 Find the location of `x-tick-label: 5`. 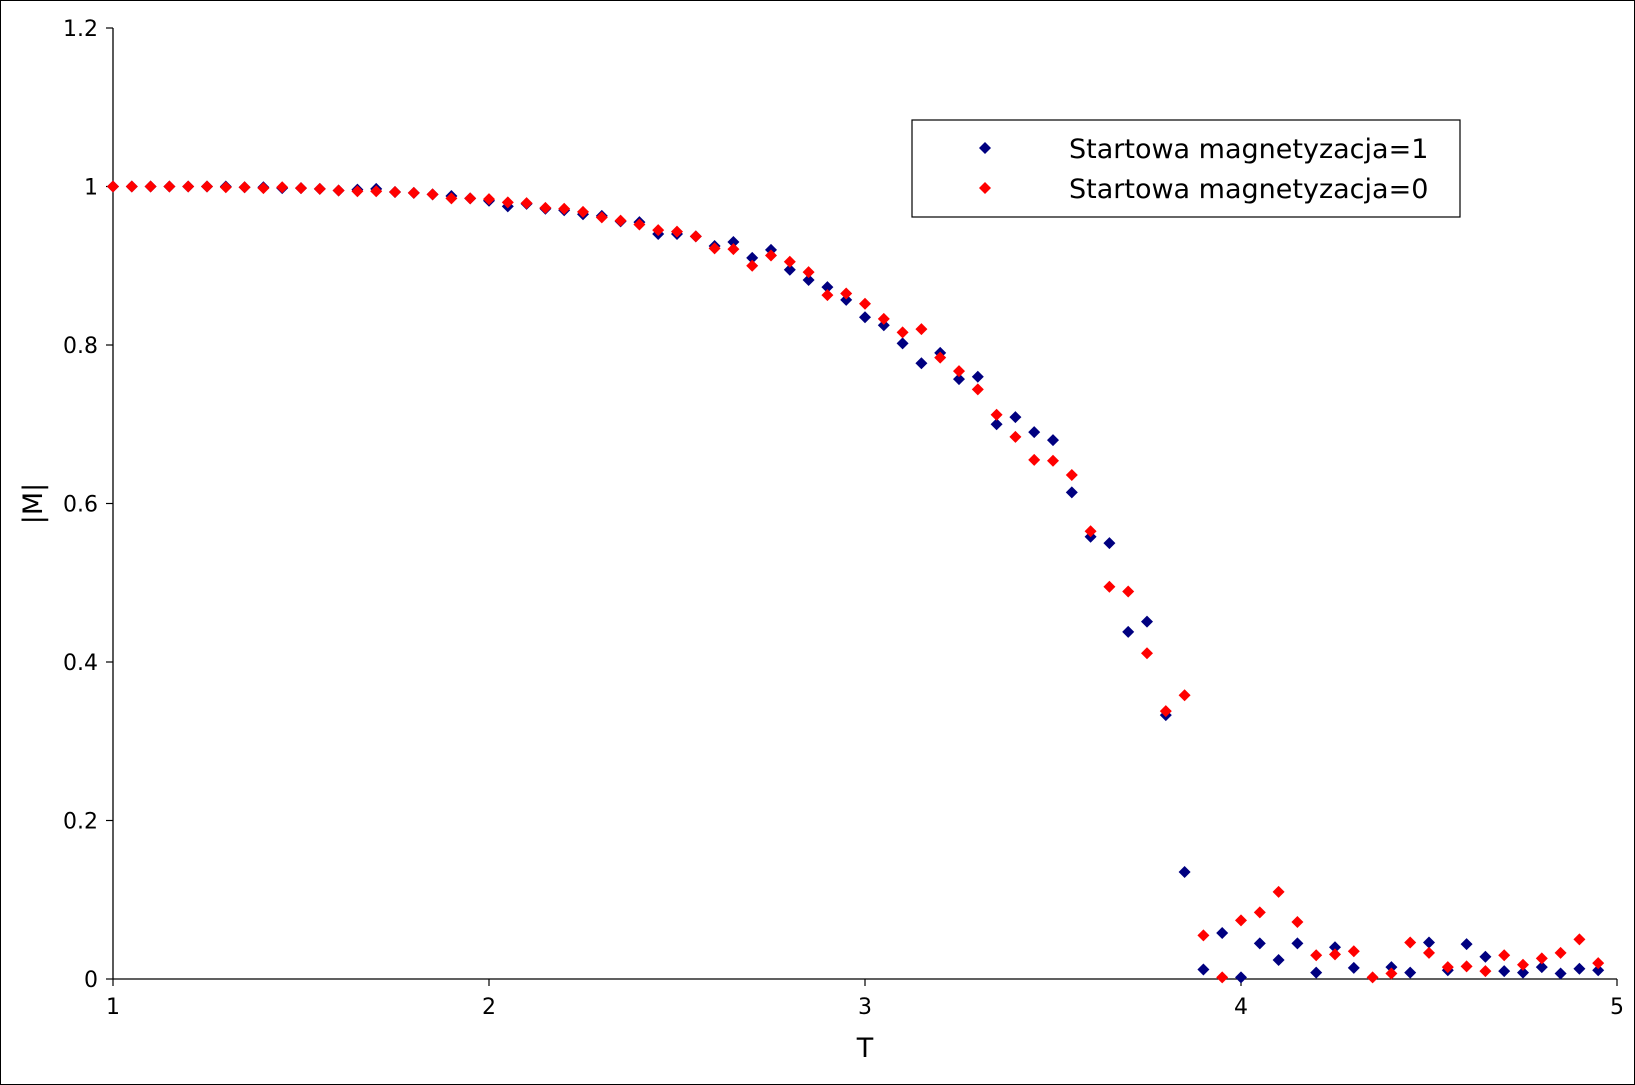

x-tick-label: 5 is located at coordinates (1617, 1007).